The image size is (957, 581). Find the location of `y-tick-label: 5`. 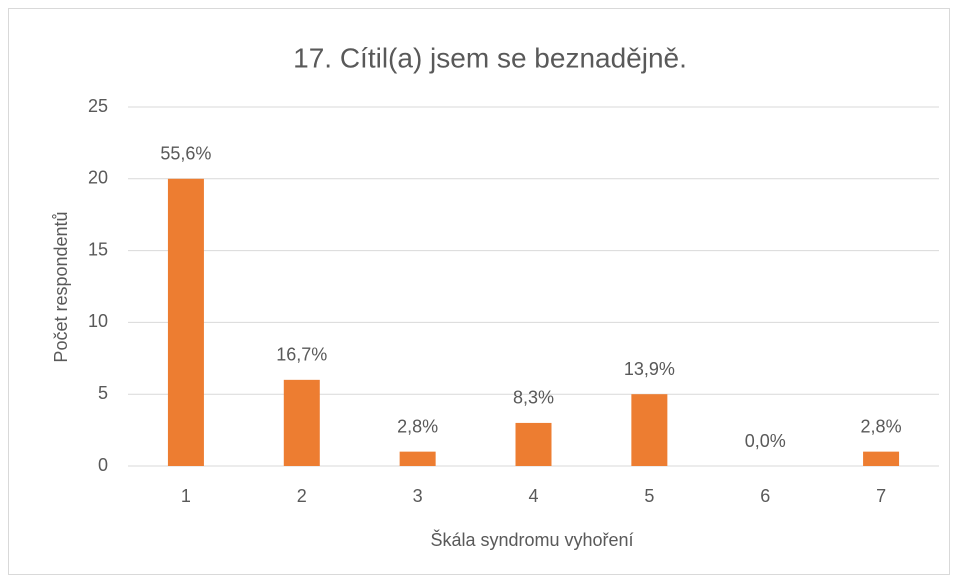

y-tick-label: 5 is located at coordinates (103, 393).